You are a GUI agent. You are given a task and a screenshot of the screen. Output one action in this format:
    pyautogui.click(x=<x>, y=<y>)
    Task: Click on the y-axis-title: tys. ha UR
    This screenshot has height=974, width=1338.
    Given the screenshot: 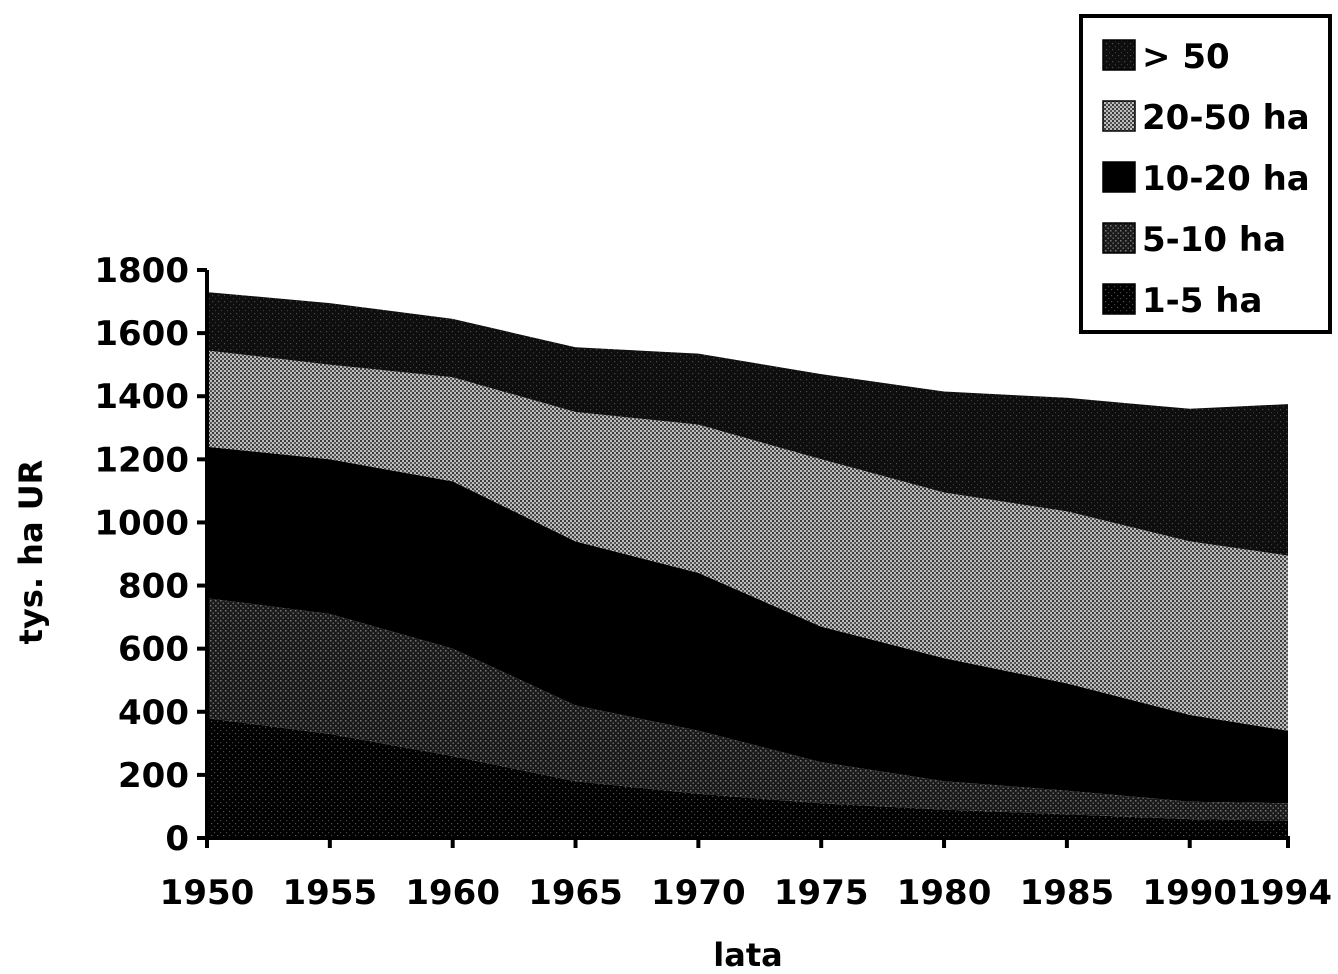 What is the action you would take?
    pyautogui.click(x=31, y=552)
    